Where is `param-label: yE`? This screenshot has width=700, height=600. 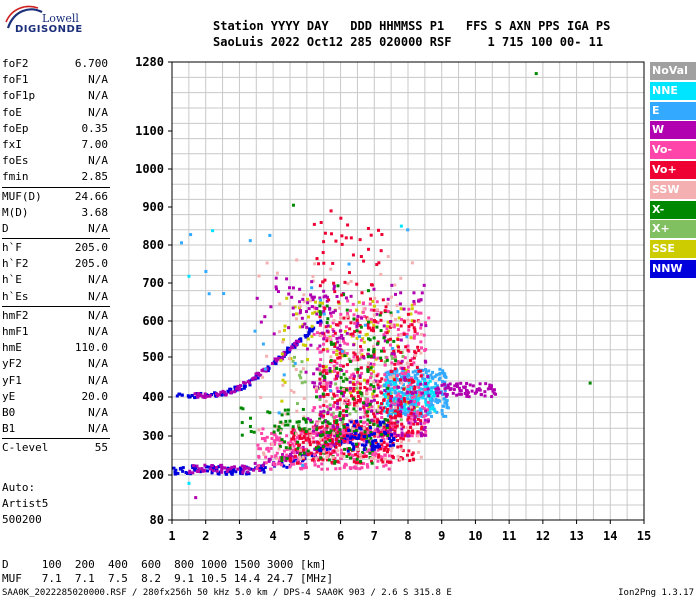 param-label: yE is located at coordinates (9, 396).